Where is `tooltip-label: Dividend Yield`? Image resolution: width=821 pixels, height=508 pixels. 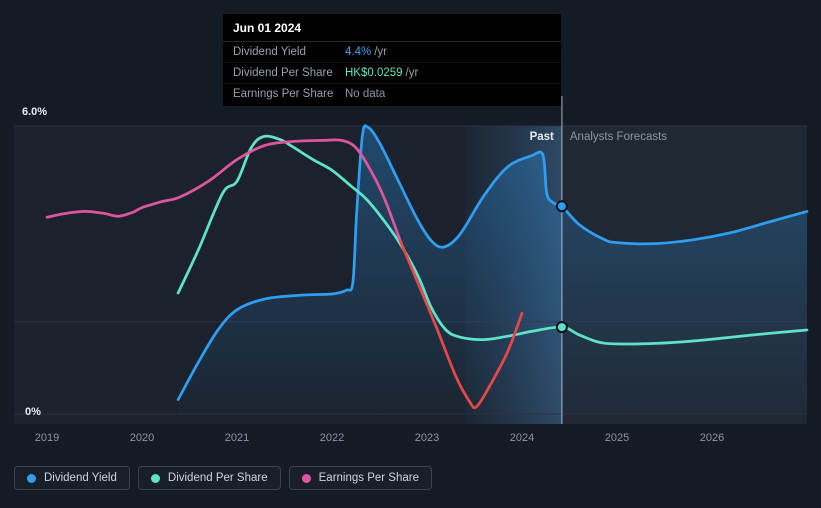 tooltip-label: Dividend Yield is located at coordinates (269, 52).